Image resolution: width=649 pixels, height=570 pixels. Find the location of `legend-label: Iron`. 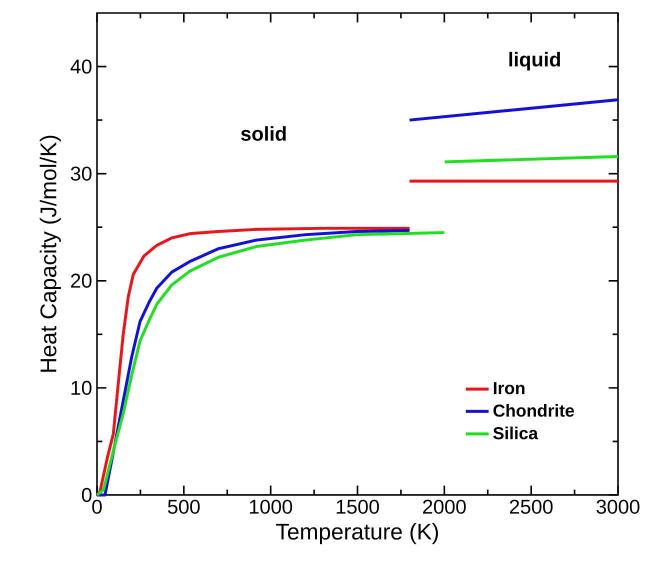

legend-label: Iron is located at coordinates (509, 388).